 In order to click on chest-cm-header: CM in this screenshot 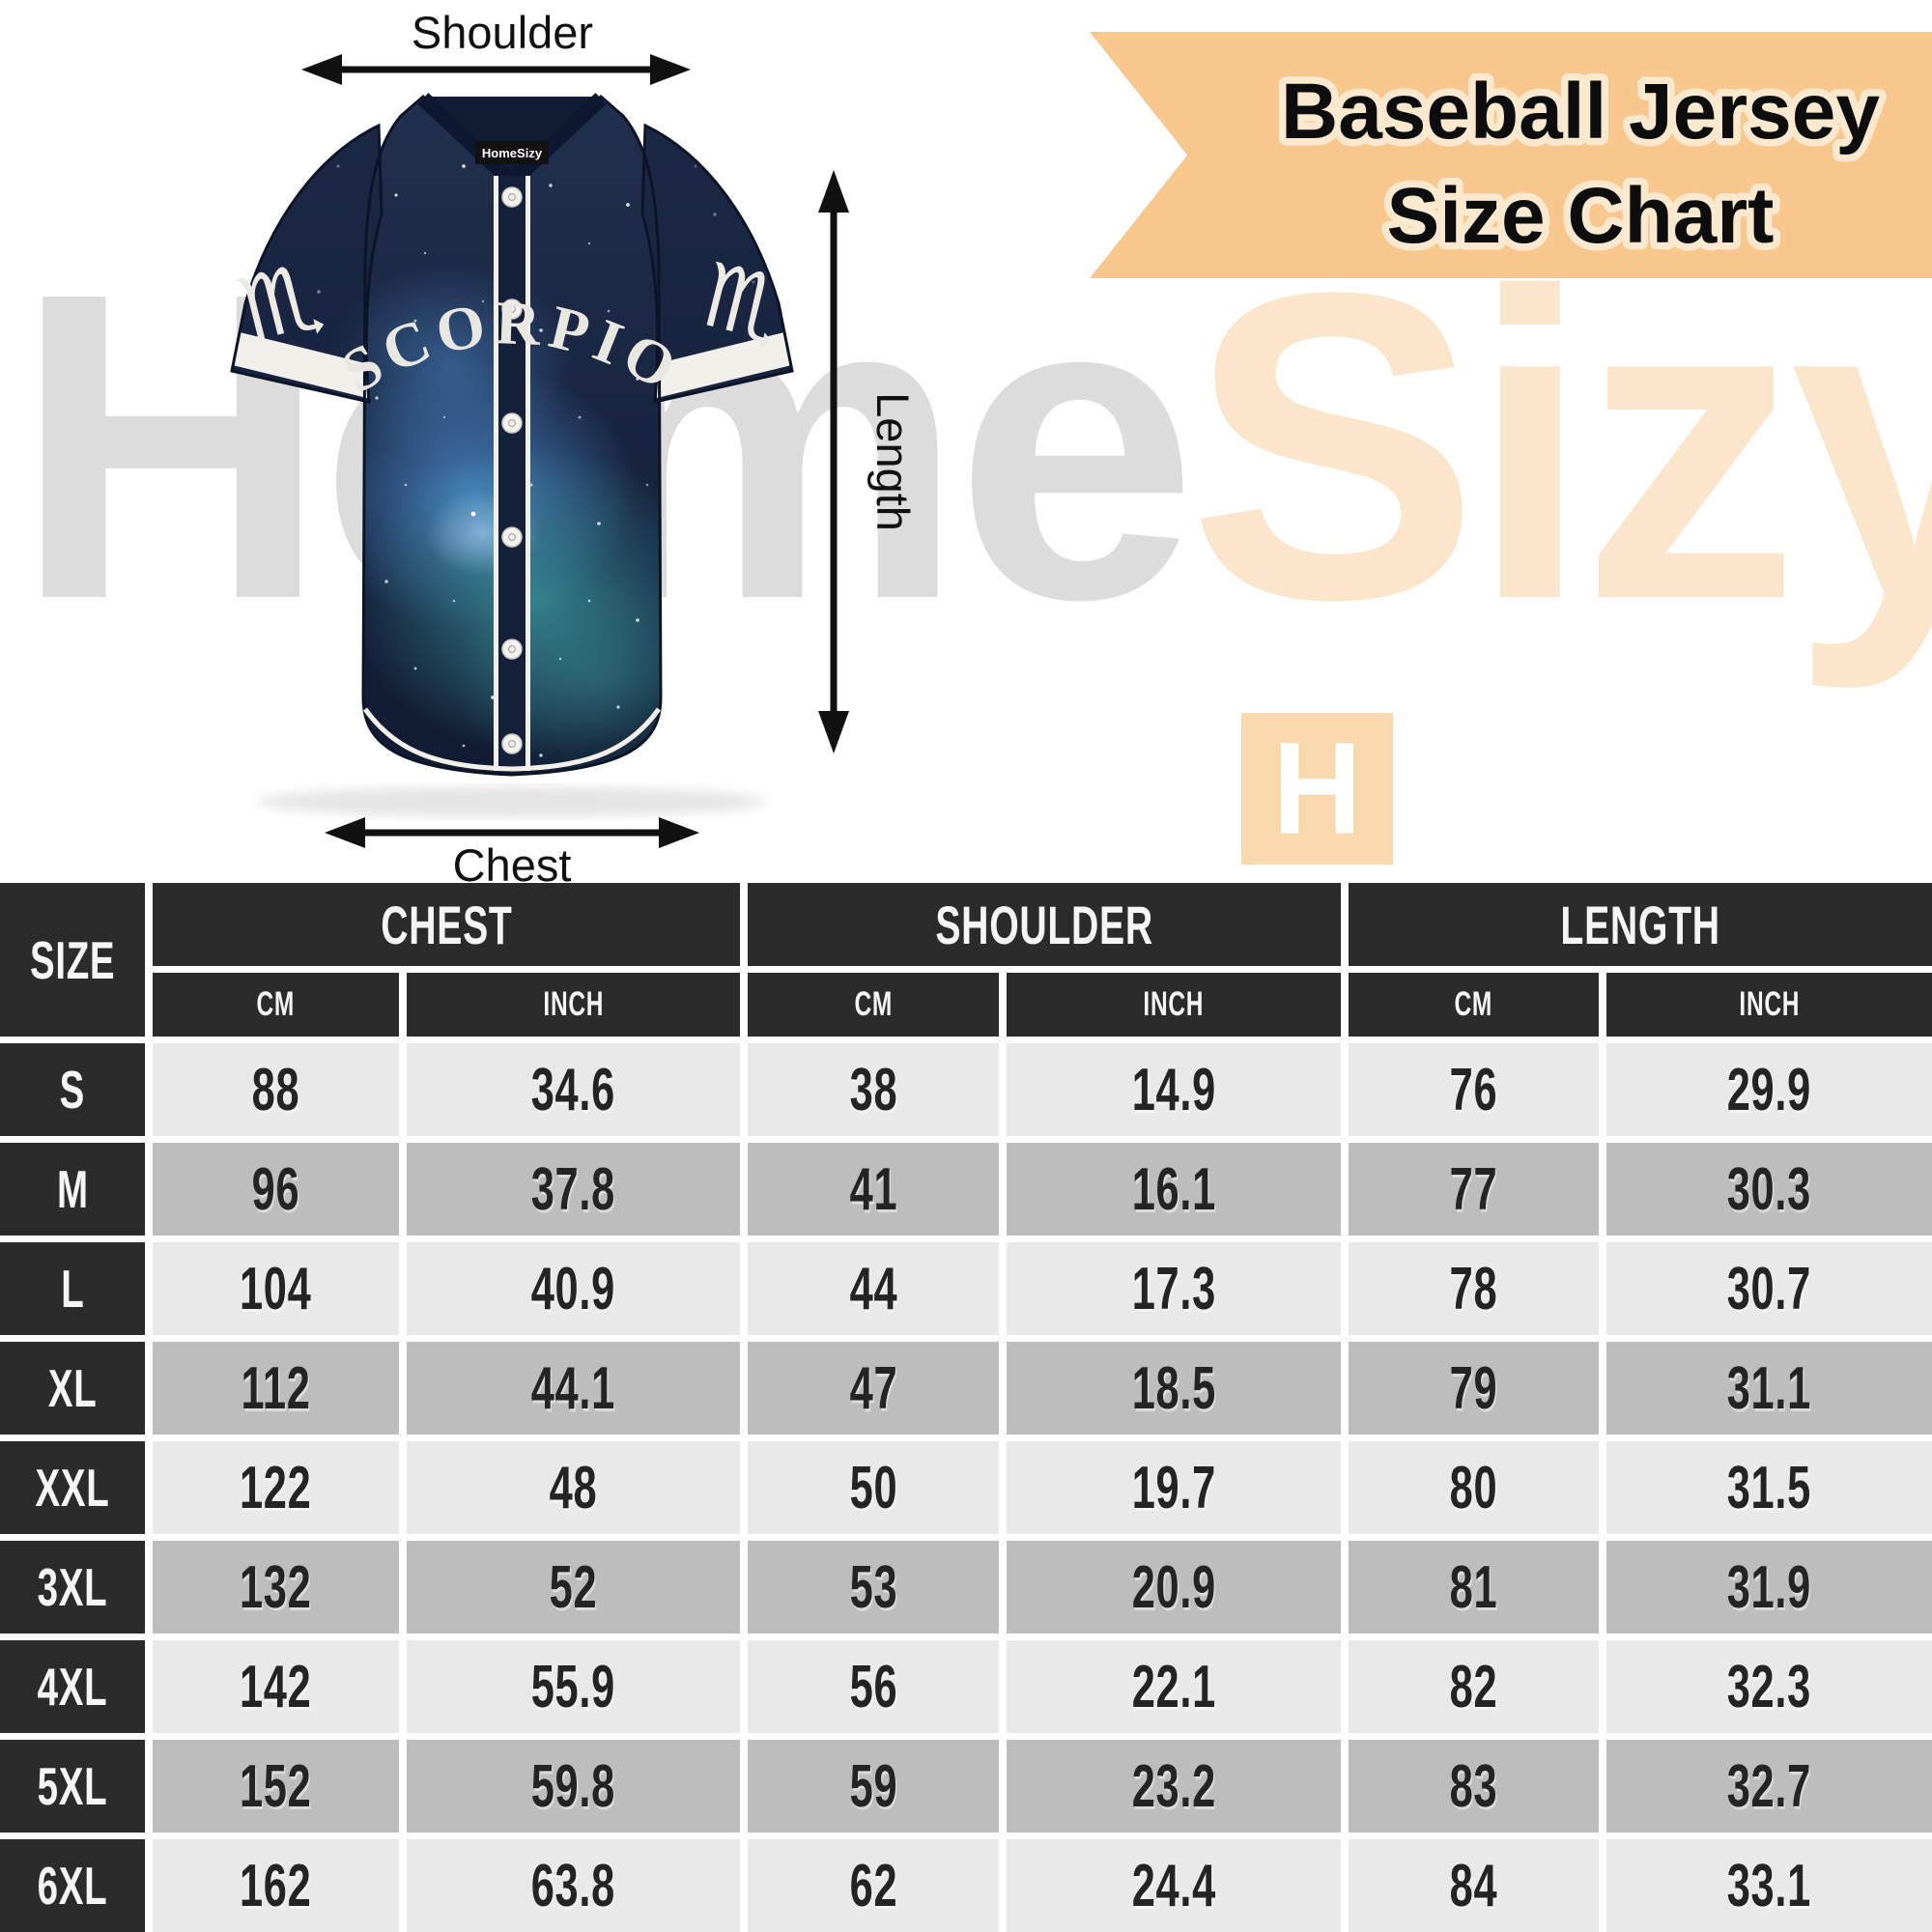, I will do `click(276, 1005)`.